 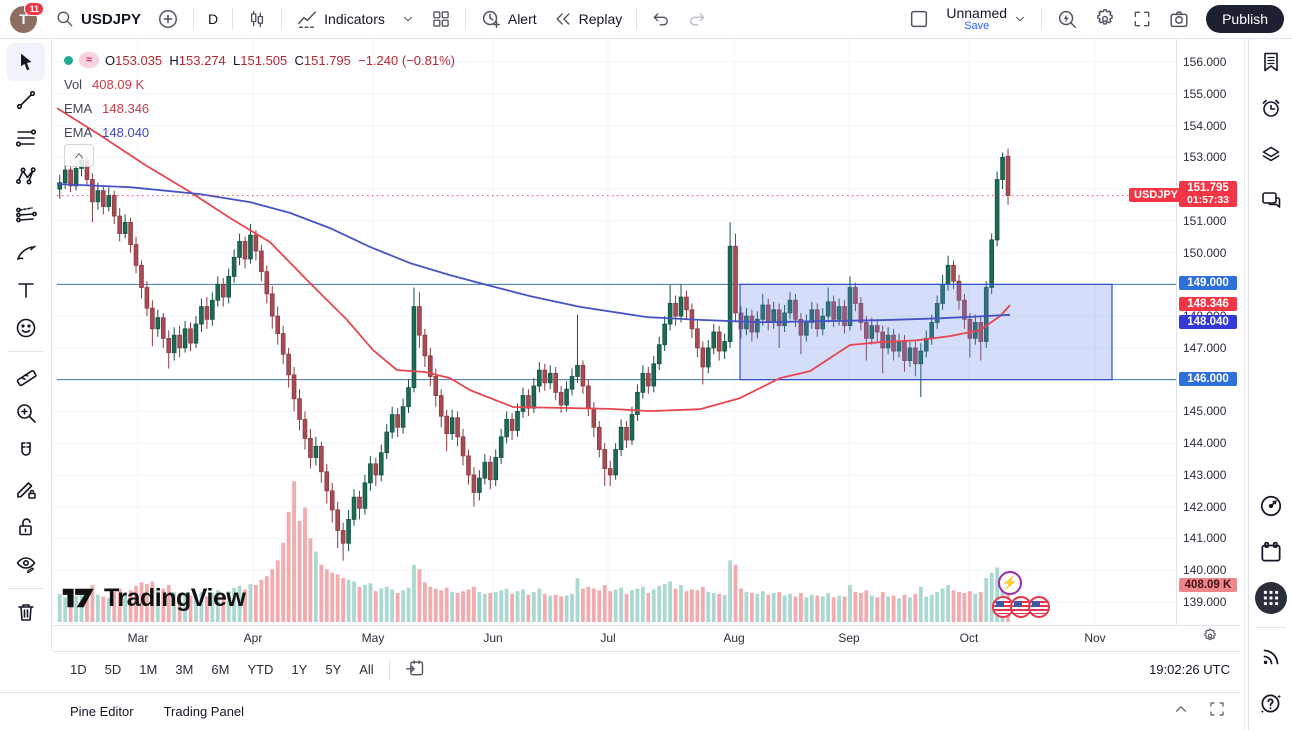 I want to click on trend-line-icon, so click(x=25, y=100).